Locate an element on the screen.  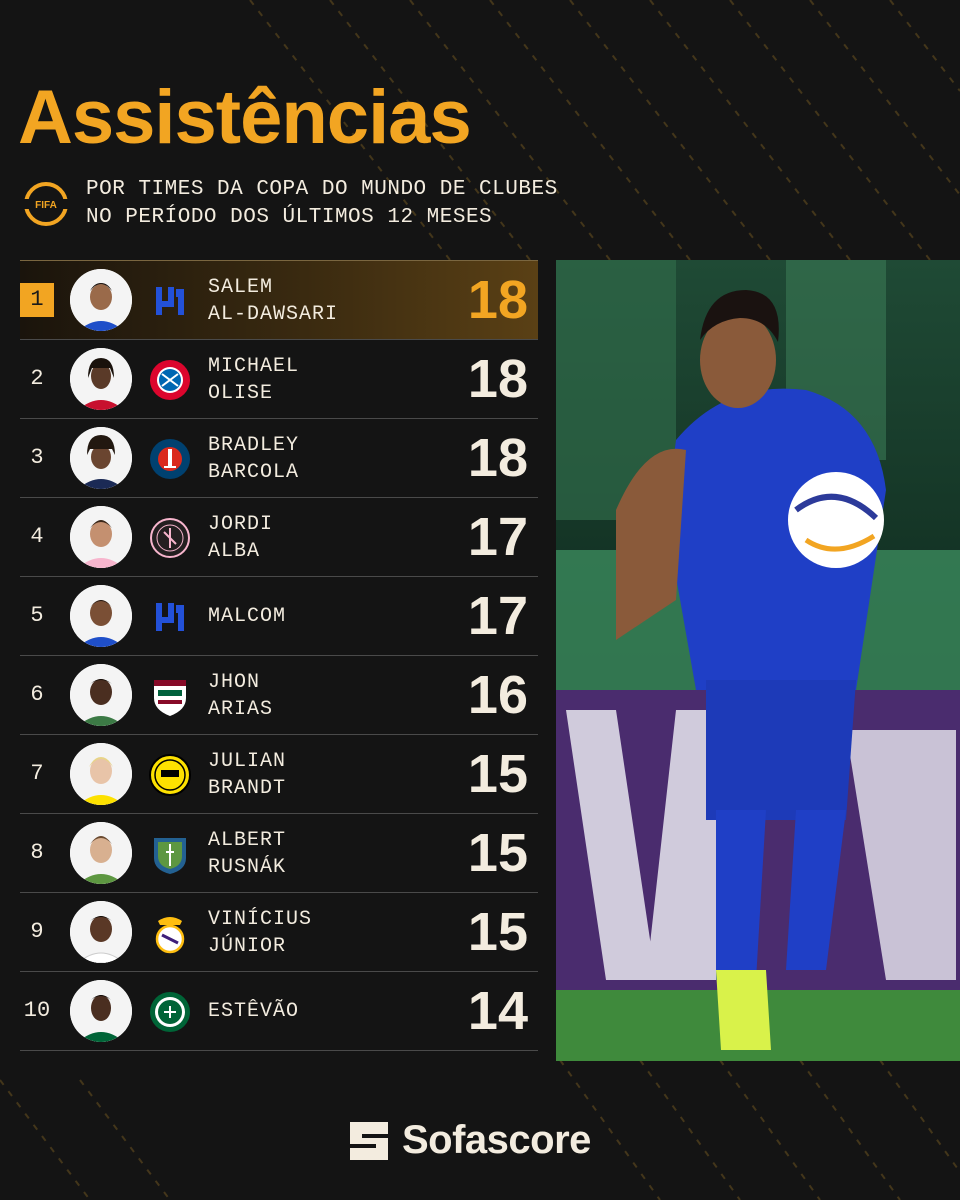
subtitle-line-1: POR TIMES DA COPA DO MUNDO DE CLUBES is located at coordinates (322, 189).